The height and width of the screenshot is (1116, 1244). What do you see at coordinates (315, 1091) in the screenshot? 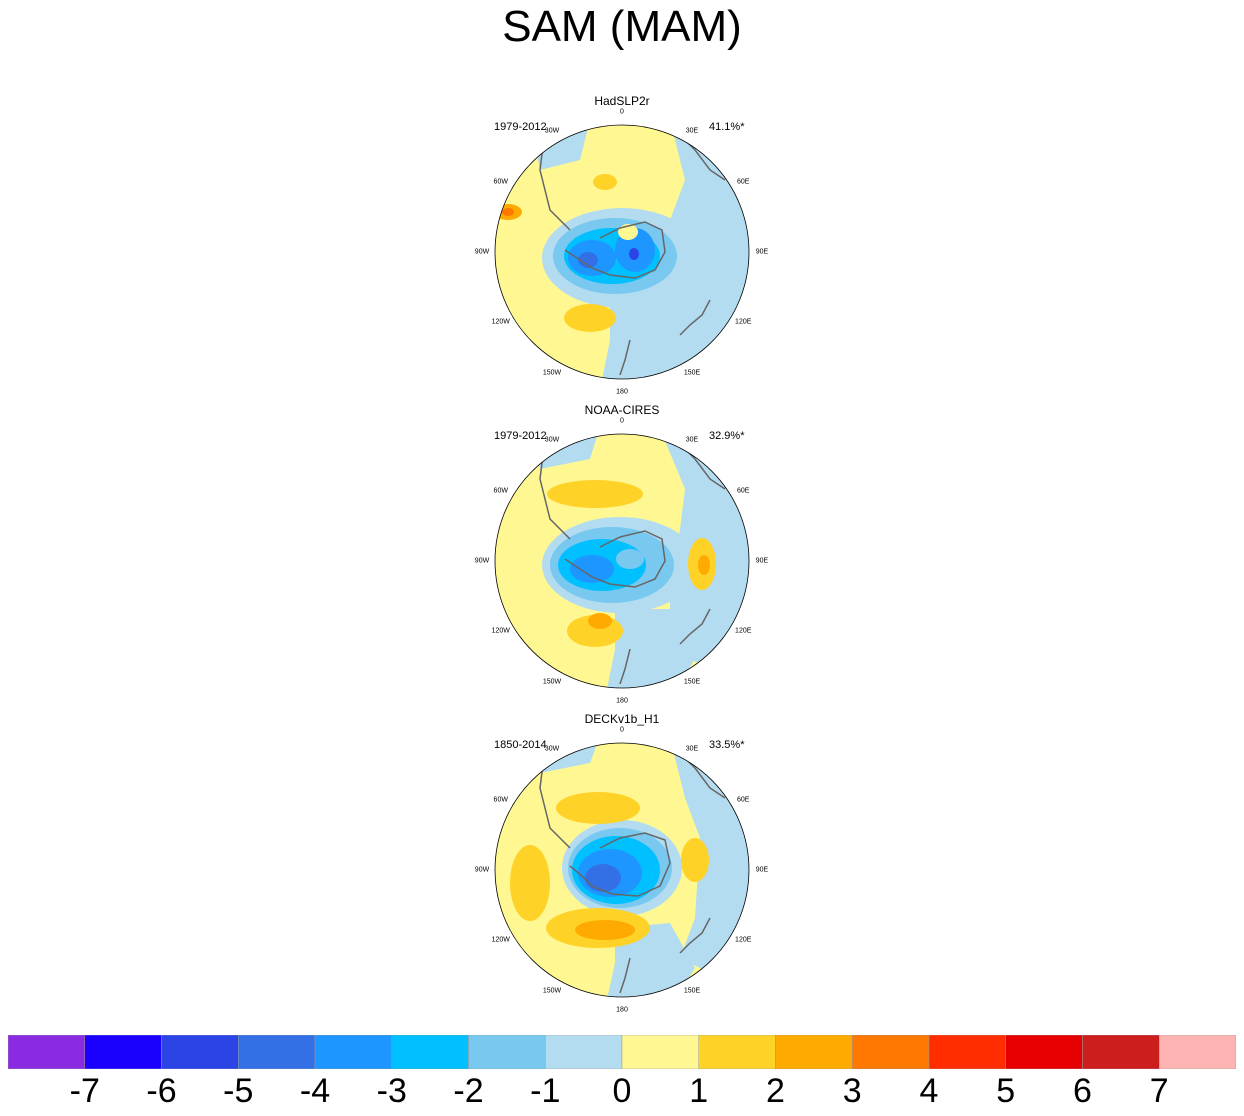
I see `colorbar-tick: -4` at bounding box center [315, 1091].